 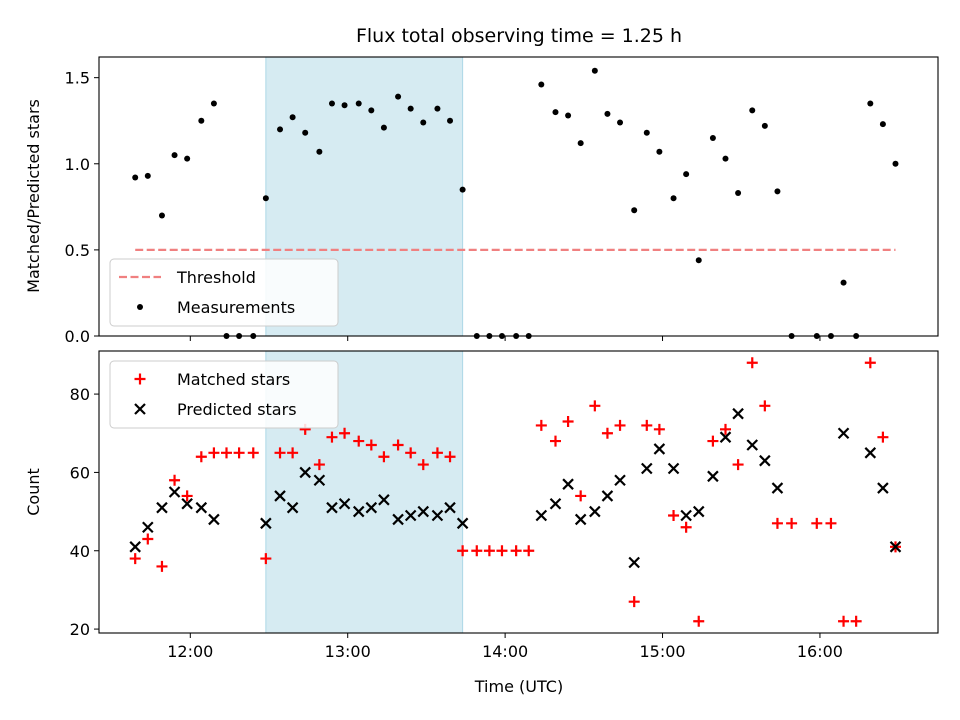 What do you see at coordinates (224, 292) in the screenshot?
I see `legend: Threshold Measurements` at bounding box center [224, 292].